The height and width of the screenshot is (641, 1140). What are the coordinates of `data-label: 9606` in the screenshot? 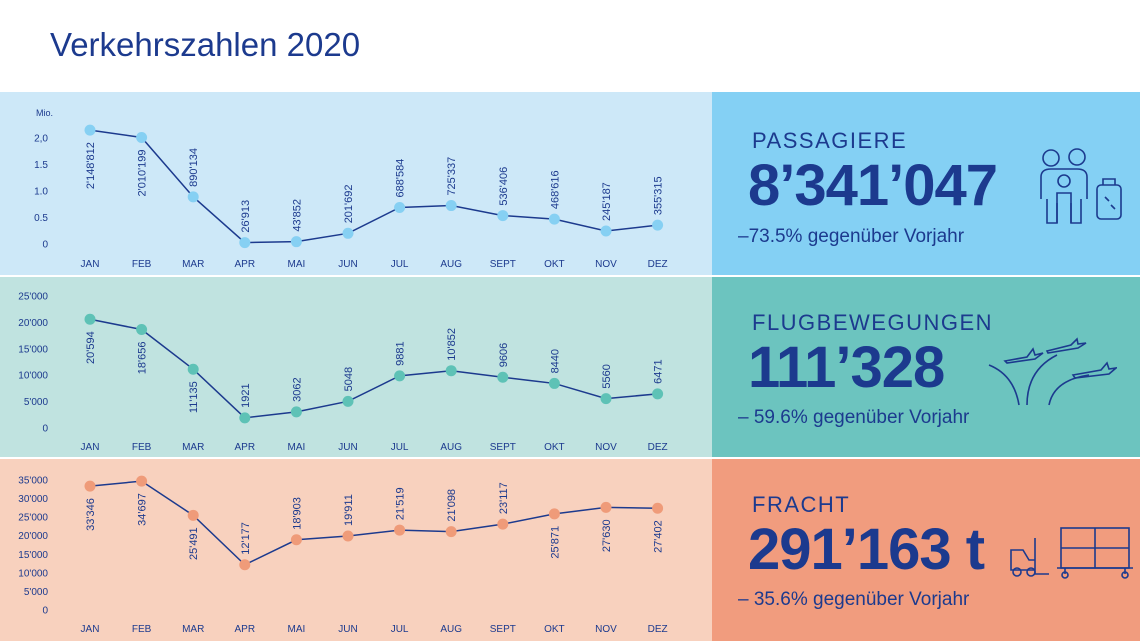 It's located at (504, 355).